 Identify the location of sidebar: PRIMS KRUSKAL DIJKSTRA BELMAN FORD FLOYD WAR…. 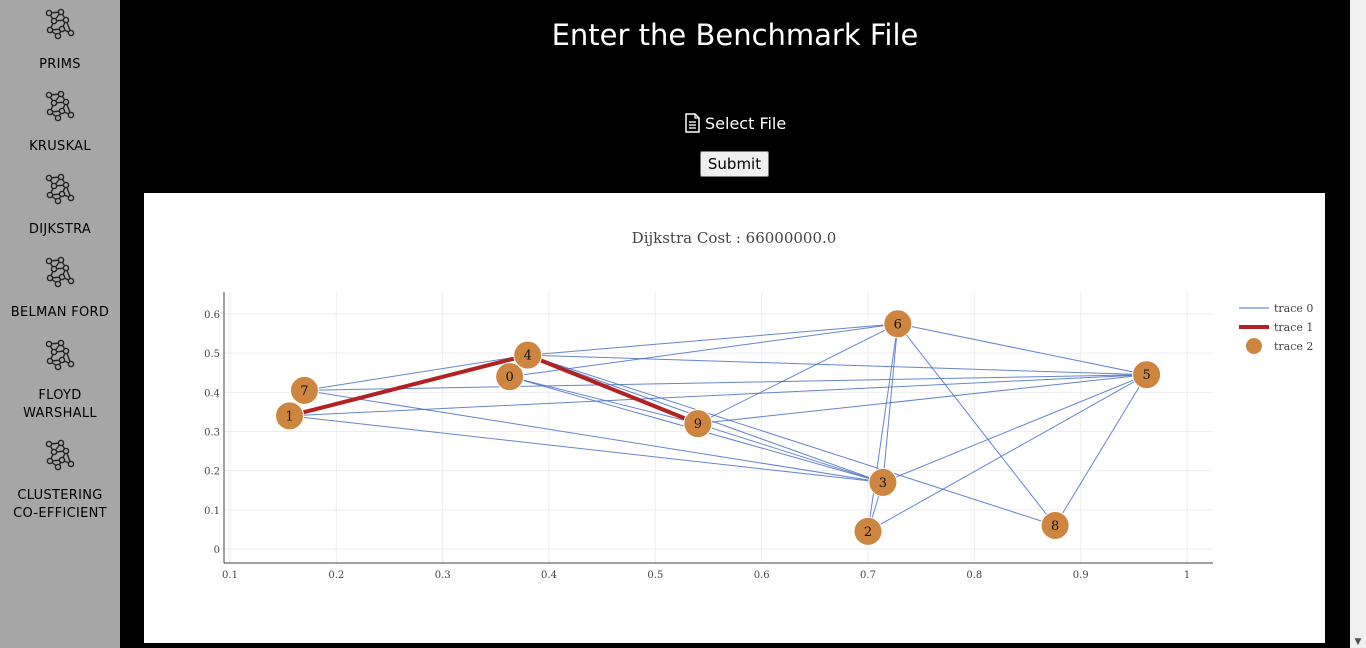
(60, 324).